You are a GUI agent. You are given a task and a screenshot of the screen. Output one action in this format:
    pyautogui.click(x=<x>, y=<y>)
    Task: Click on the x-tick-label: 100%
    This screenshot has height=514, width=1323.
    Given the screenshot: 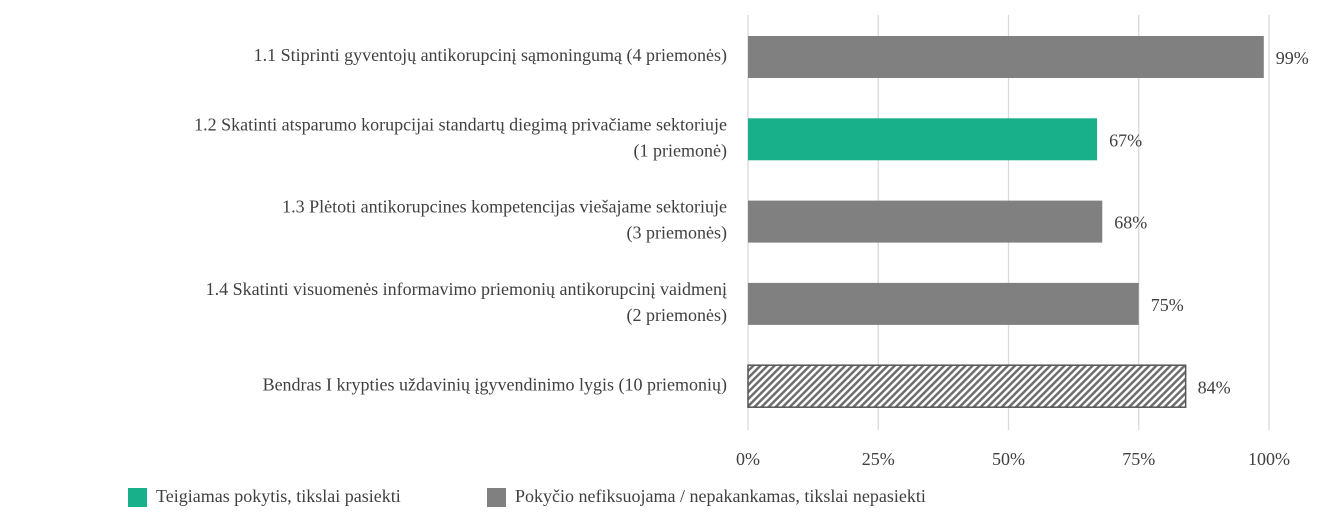 What is the action you would take?
    pyautogui.click(x=1269, y=459)
    